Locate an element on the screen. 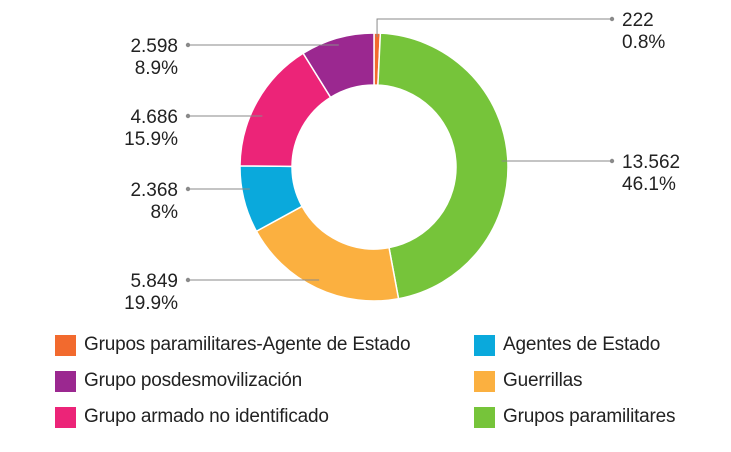 The width and height of the screenshot is (731, 452). legend-label: Grupos paramilitares-Agente de Estado is located at coordinates (247, 344).